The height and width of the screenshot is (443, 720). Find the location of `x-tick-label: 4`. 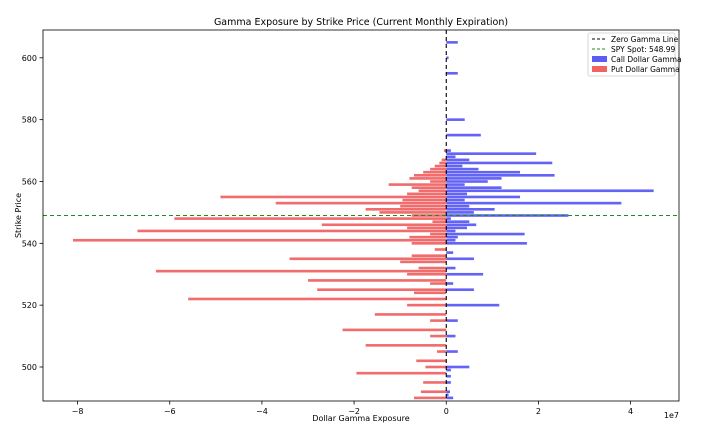

x-tick-label: 4 is located at coordinates (630, 411).